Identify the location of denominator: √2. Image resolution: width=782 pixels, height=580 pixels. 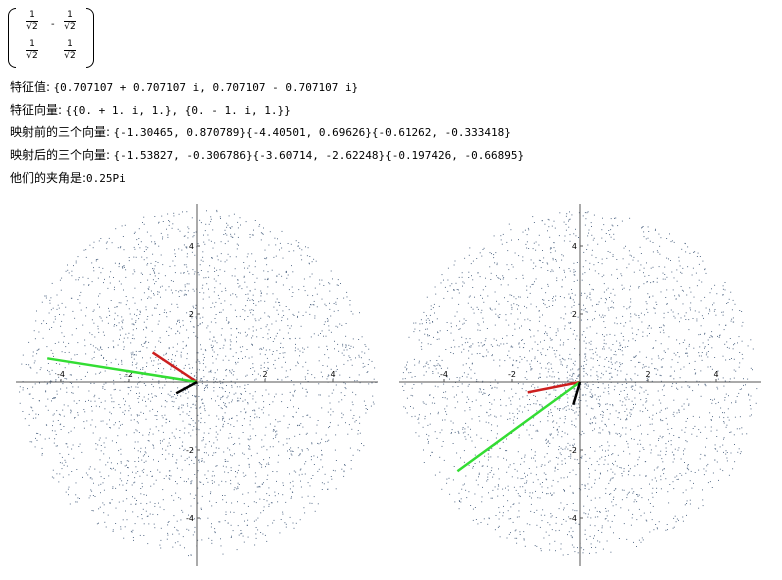
(70, 27).